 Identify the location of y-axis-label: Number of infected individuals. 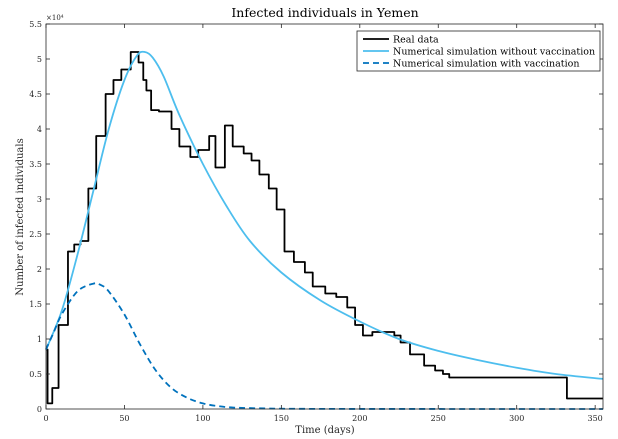
(20, 216).